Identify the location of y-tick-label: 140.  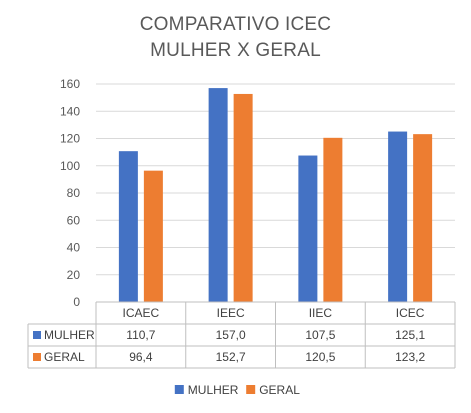
(70, 111).